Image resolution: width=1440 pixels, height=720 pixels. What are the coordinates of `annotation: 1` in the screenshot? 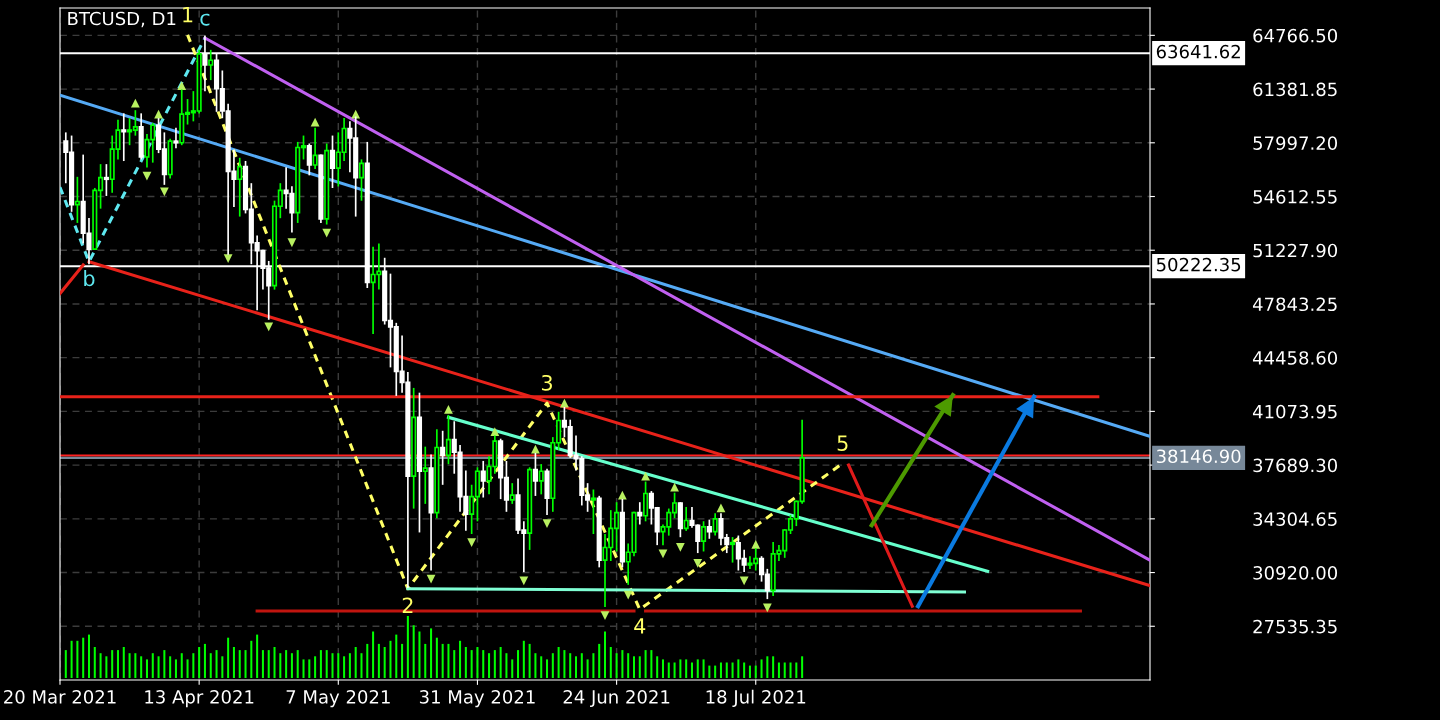 It's located at (188, 14).